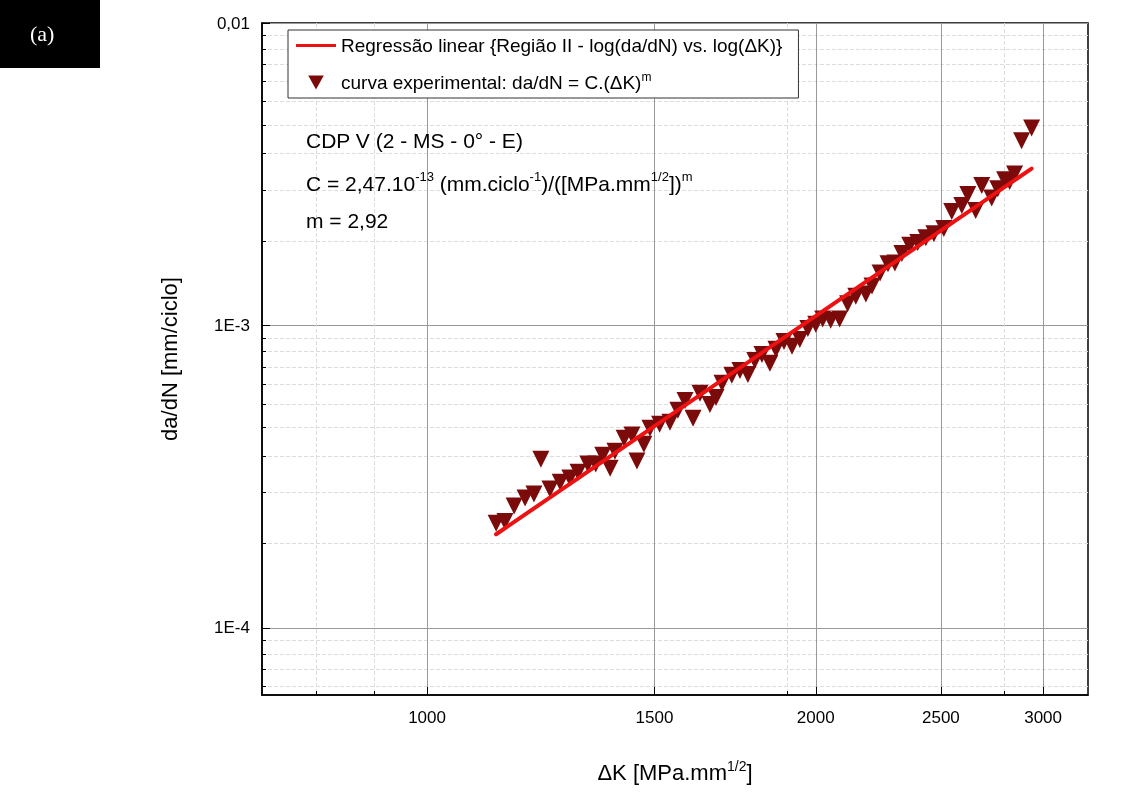 The image size is (1124, 804). Describe the element at coordinates (414, 140) in the screenshot. I see `annotation: CDP V (2 - MS - 0° - E)` at that location.